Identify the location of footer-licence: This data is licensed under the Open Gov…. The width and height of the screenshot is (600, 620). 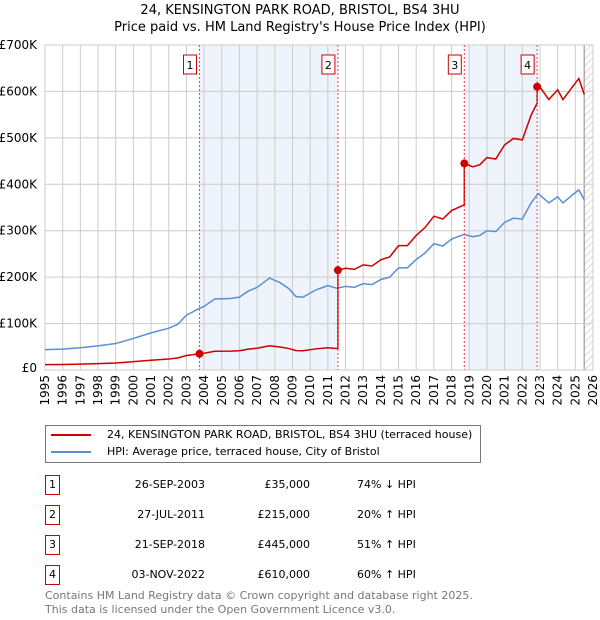
(220, 609).